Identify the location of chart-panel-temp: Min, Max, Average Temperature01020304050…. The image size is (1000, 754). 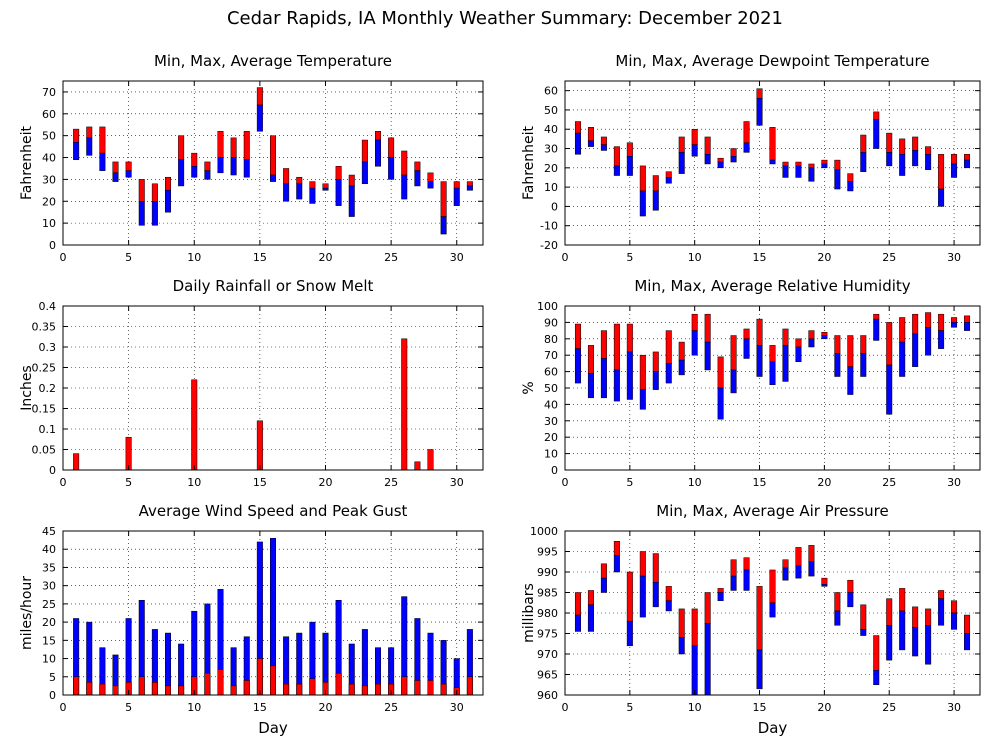
(251, 158).